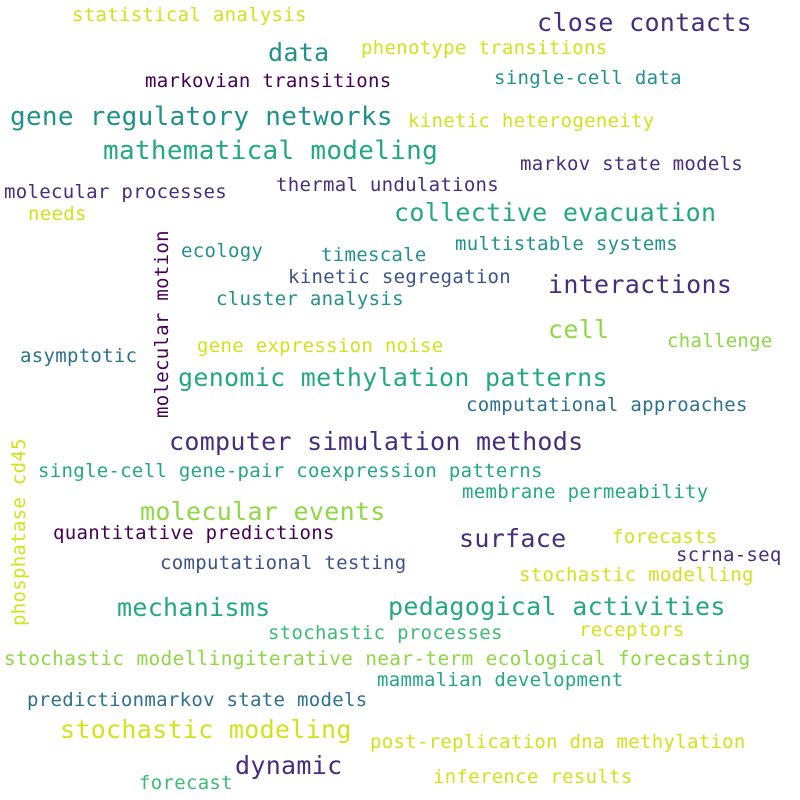 Image resolution: width=800 pixels, height=800 pixels. Describe the element at coordinates (531, 121) in the screenshot. I see `word: kinetic heterogeneity` at that location.